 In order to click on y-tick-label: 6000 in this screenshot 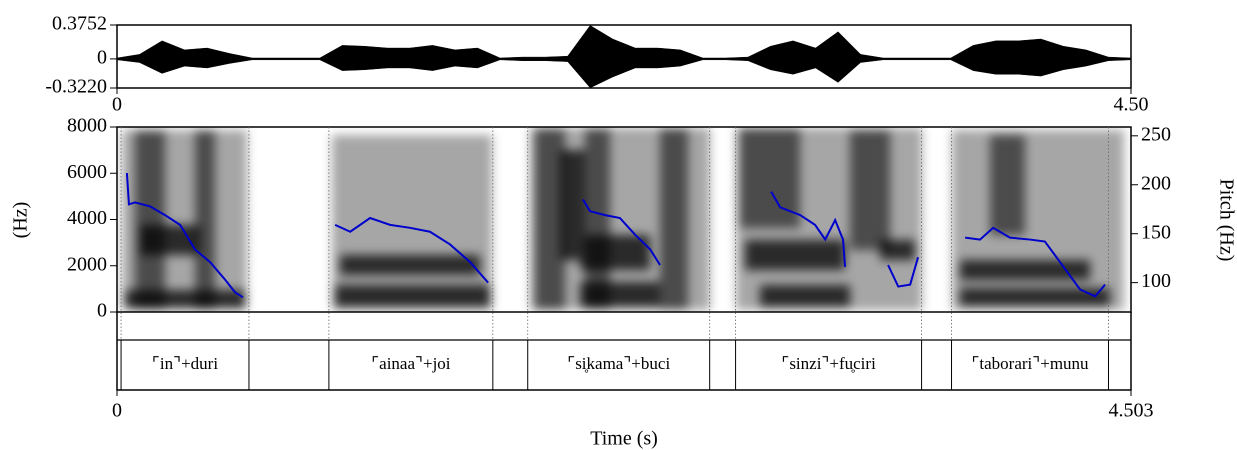, I will do `click(87, 172)`.